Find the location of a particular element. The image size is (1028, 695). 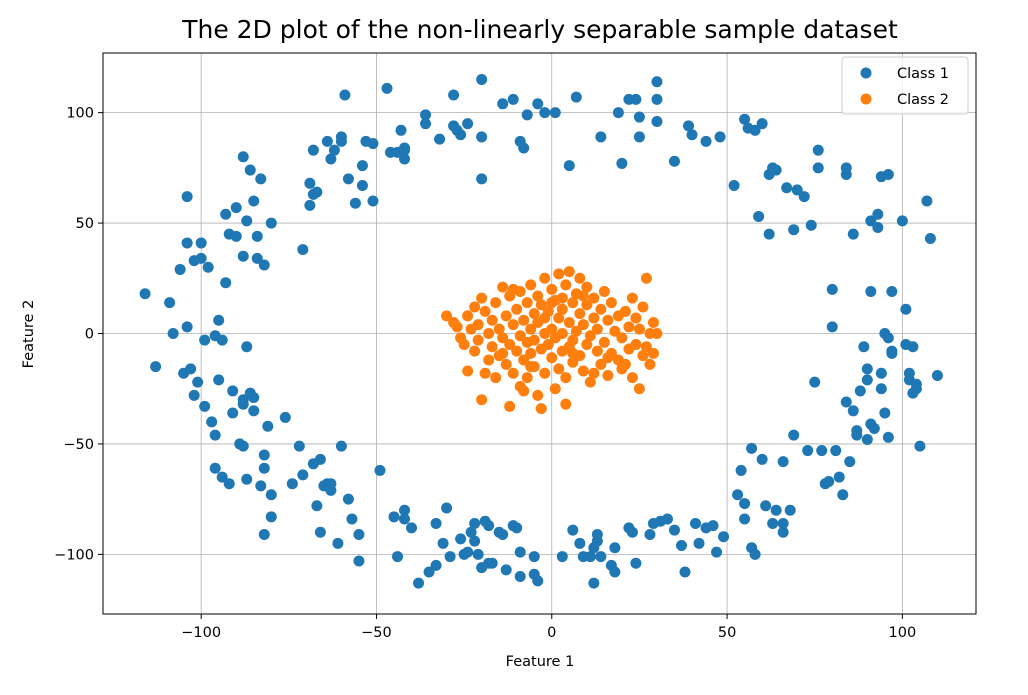

y-tick-label: 100 is located at coordinates (80, 114).